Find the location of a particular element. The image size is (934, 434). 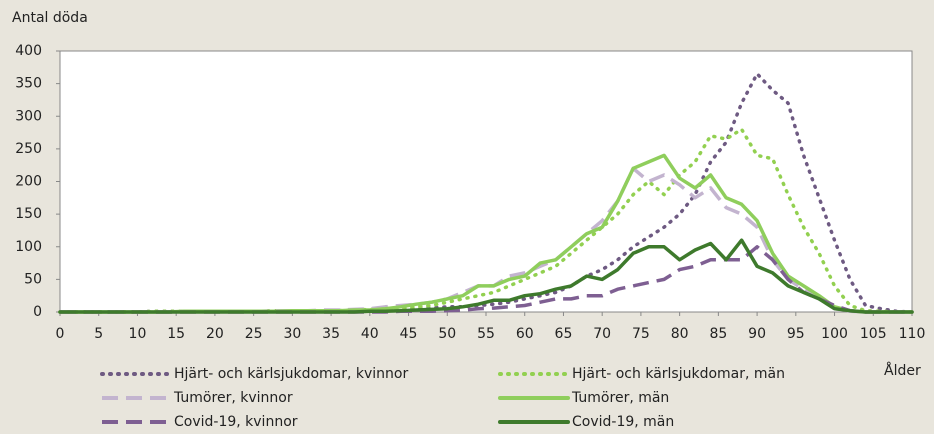

x-tick-label: 40 is located at coordinates (370, 334).